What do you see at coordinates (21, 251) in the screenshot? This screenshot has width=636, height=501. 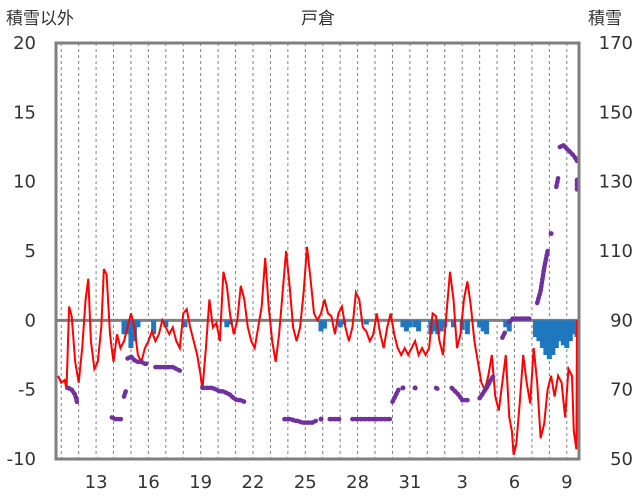 I see `left-axis-ticks: -10 -5 0 5 10 15 20` at bounding box center [21, 251].